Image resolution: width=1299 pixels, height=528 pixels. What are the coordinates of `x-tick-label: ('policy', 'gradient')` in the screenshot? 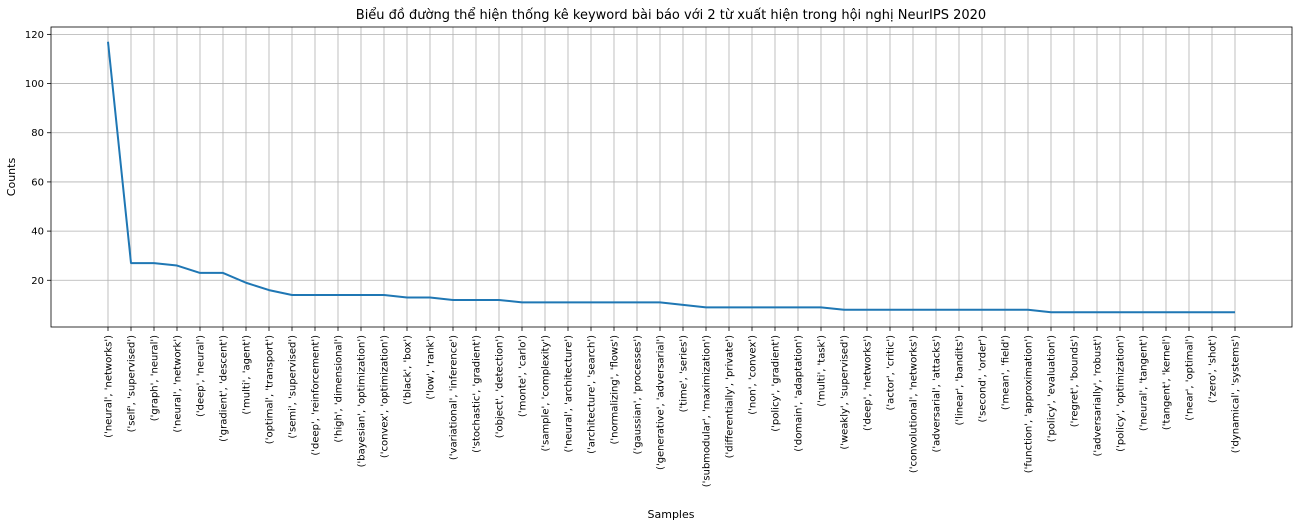 It's located at (776, 383).